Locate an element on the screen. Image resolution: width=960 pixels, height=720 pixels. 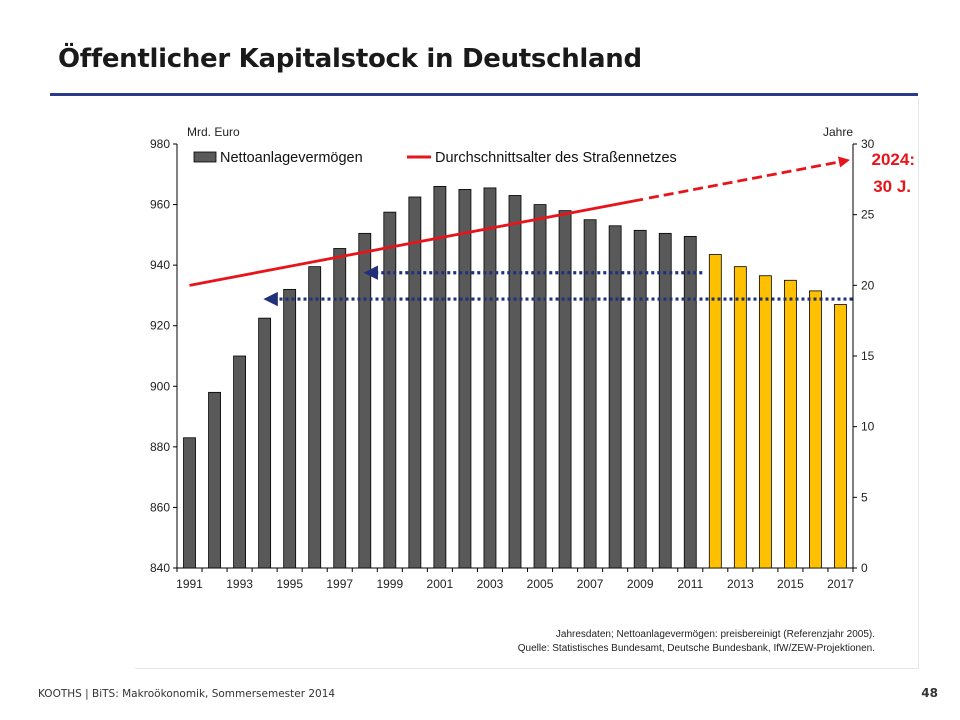
legend-line-label: Durchschnittsalter des Straßennetzes is located at coordinates (556, 158).